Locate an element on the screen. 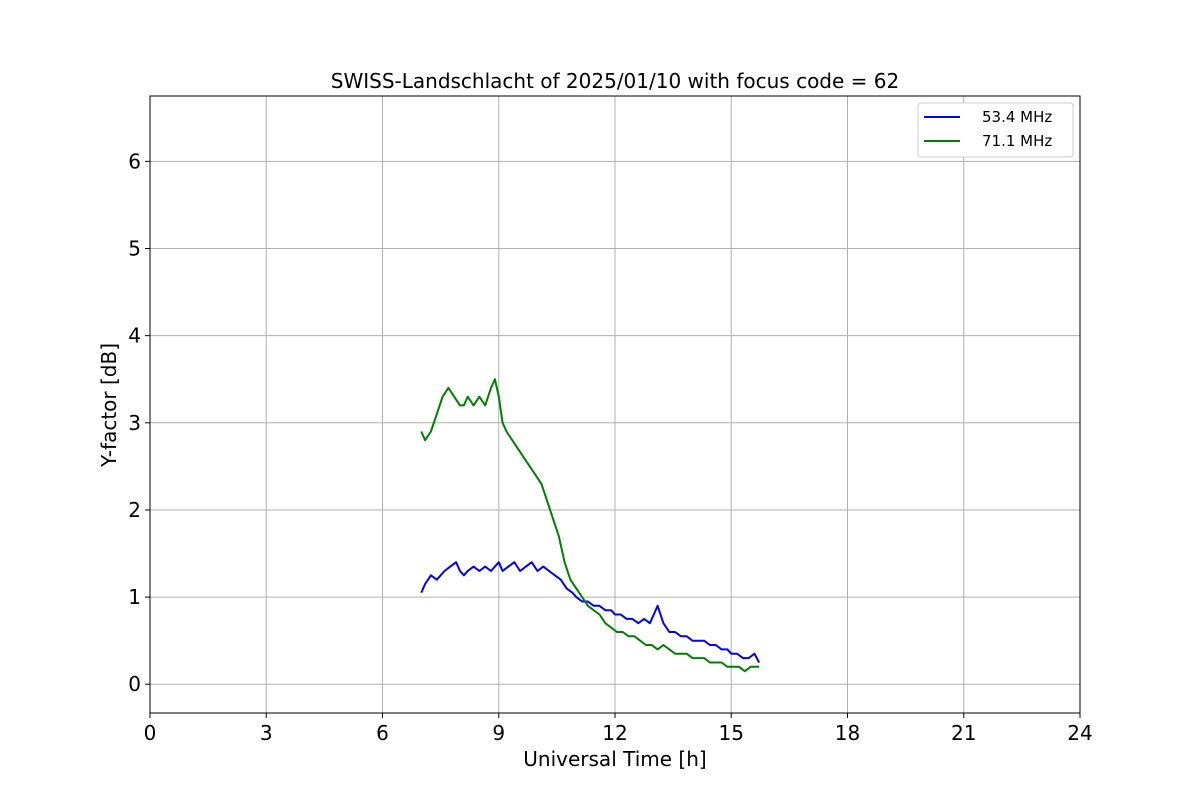 Image resolution: width=1200 pixels, height=804 pixels. x-tick-label: 3 is located at coordinates (266, 733).